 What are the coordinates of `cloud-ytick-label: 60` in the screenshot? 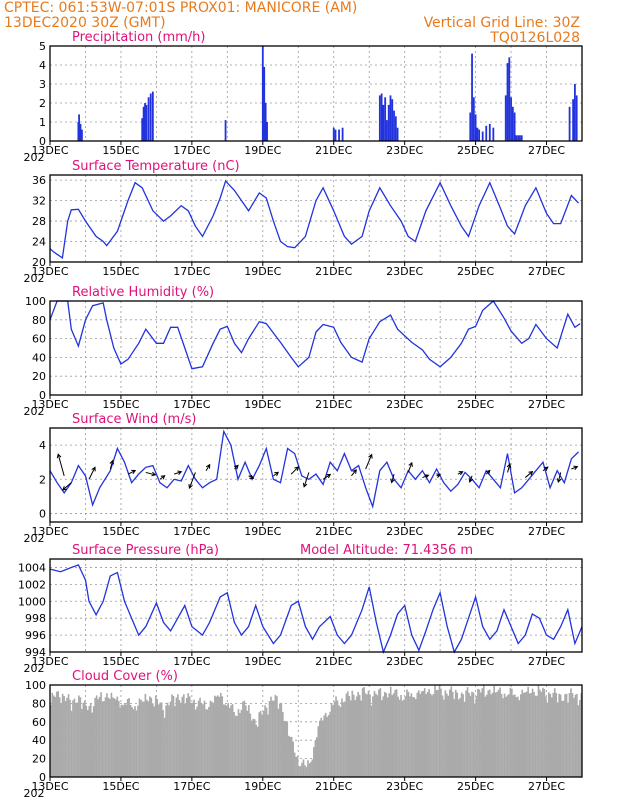 It's located at (39, 722).